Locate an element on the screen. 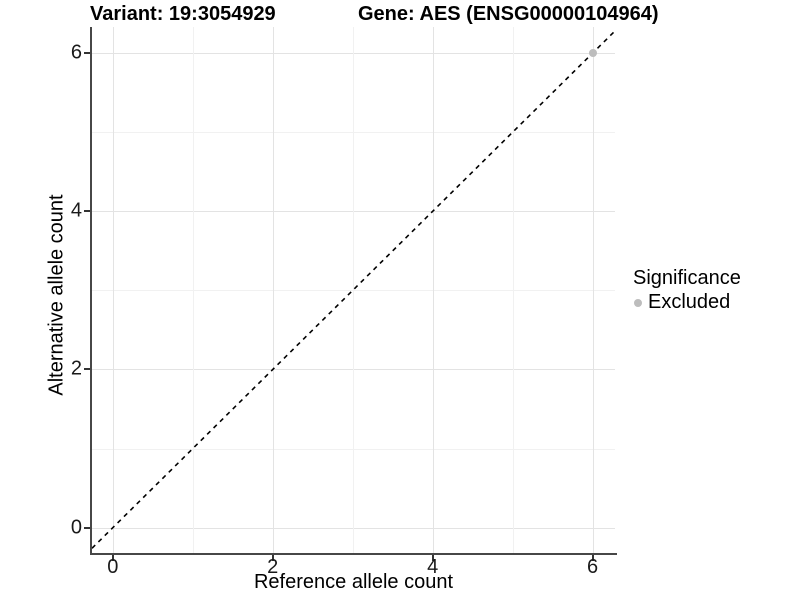  x-tick-label-4: 4 is located at coordinates (433, 567).